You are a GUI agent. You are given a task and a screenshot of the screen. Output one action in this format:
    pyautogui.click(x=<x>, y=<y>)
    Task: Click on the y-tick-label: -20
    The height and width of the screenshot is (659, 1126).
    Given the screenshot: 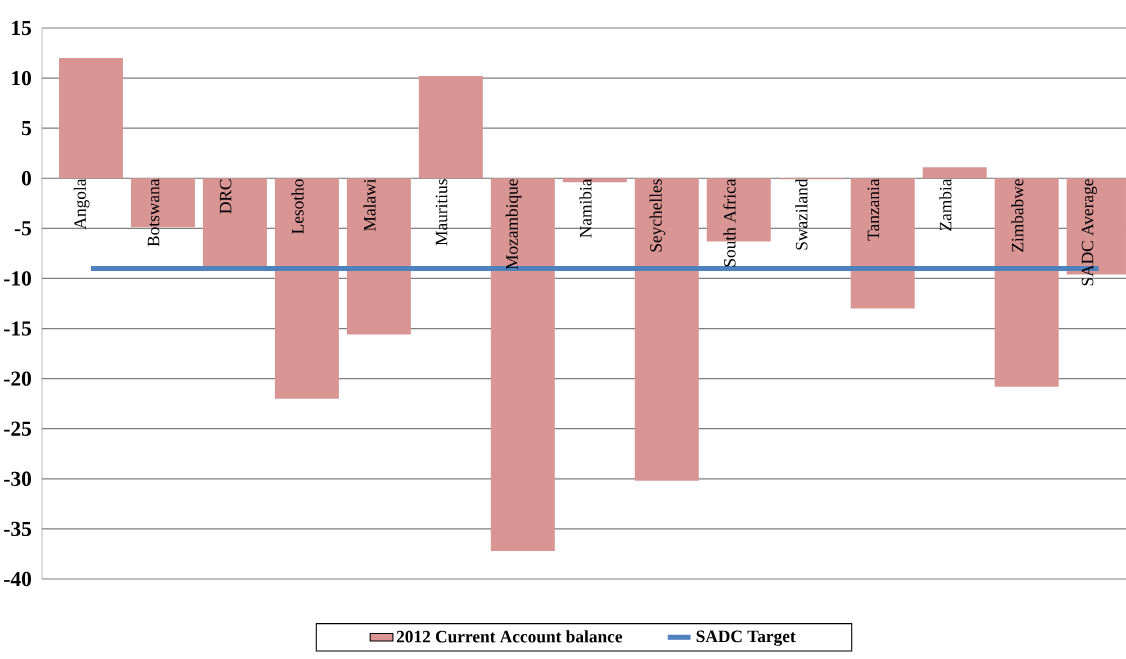 What is the action you would take?
    pyautogui.click(x=17, y=378)
    